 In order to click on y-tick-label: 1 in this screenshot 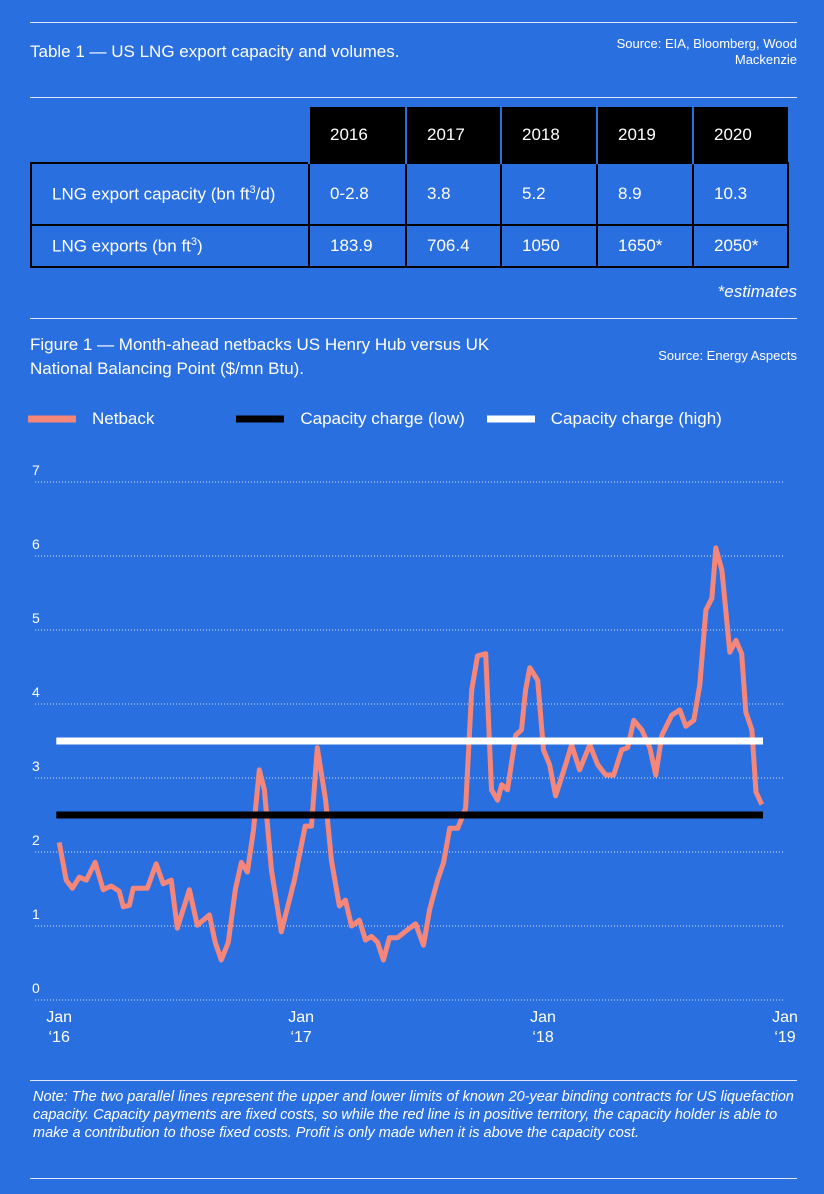, I will do `click(36, 914)`.